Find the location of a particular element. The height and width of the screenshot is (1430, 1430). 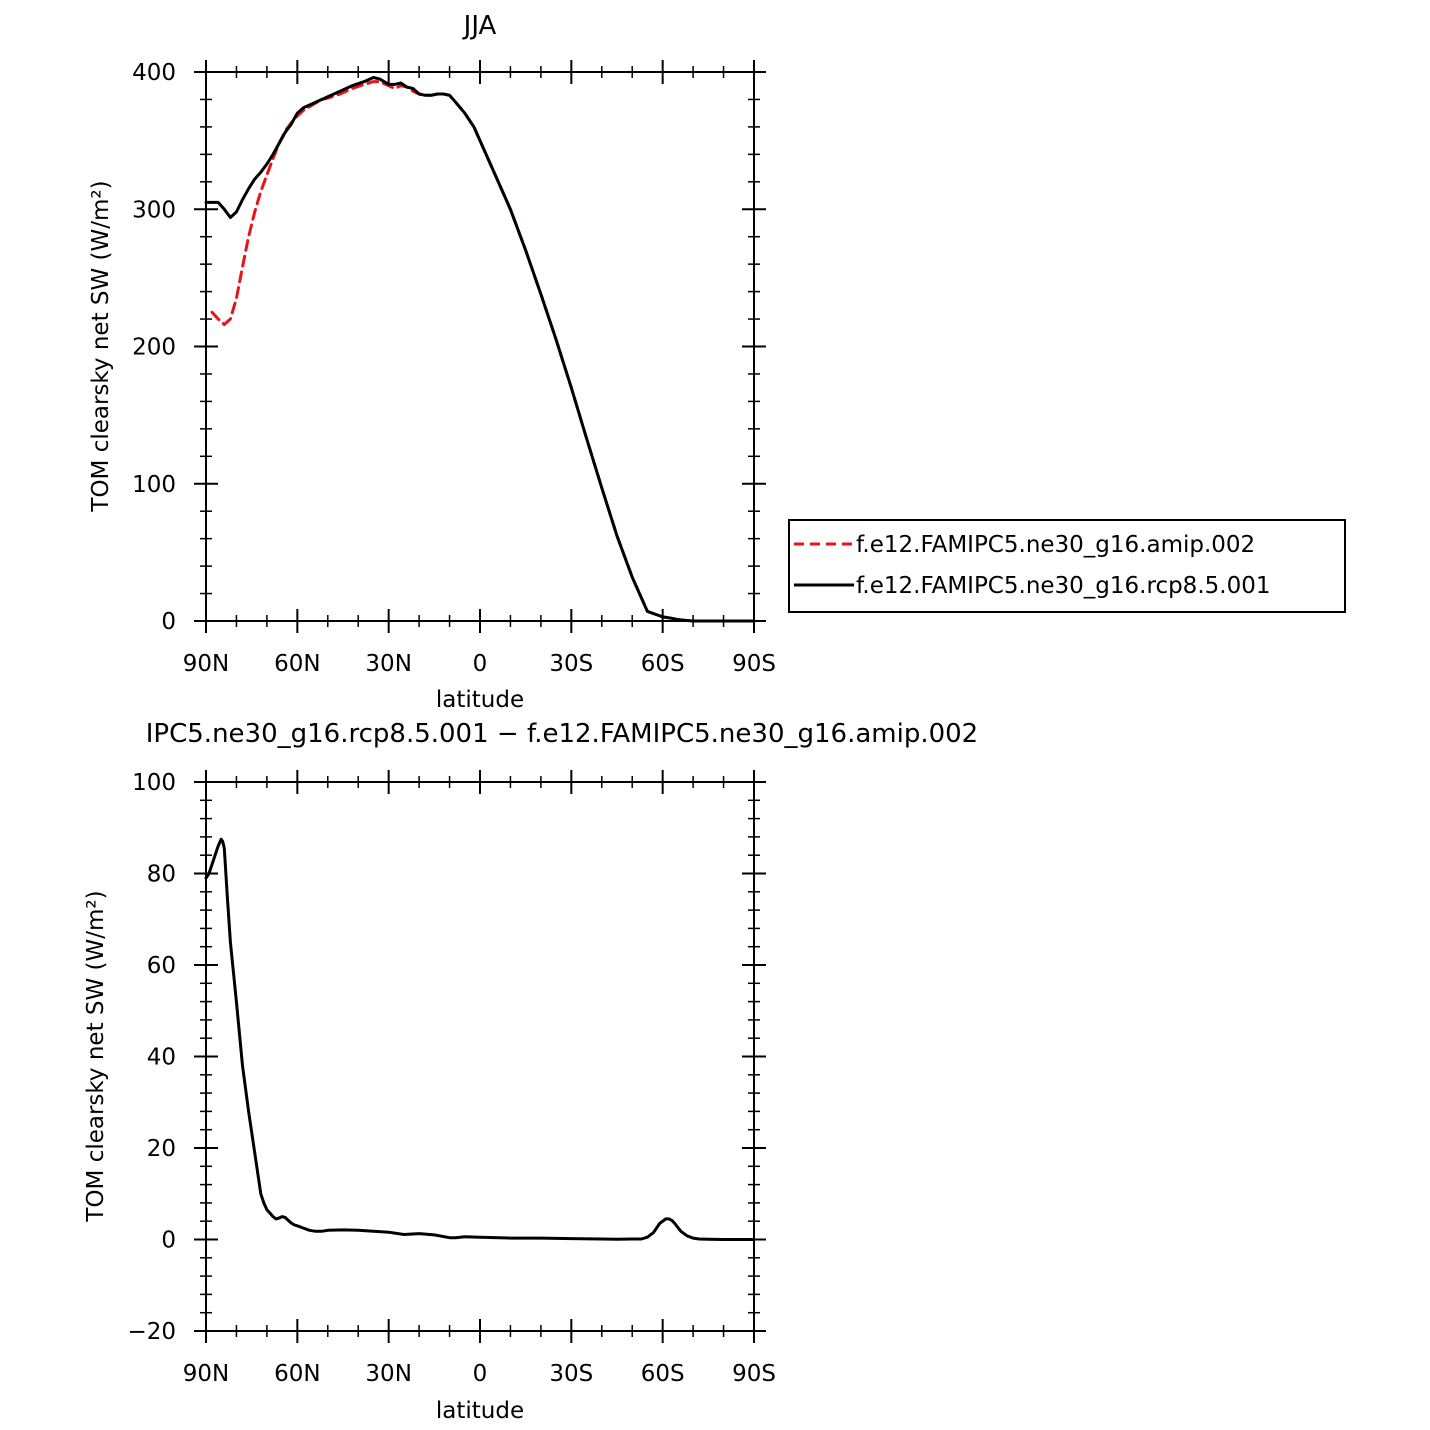

top-plot-frame is located at coordinates (480, 346).